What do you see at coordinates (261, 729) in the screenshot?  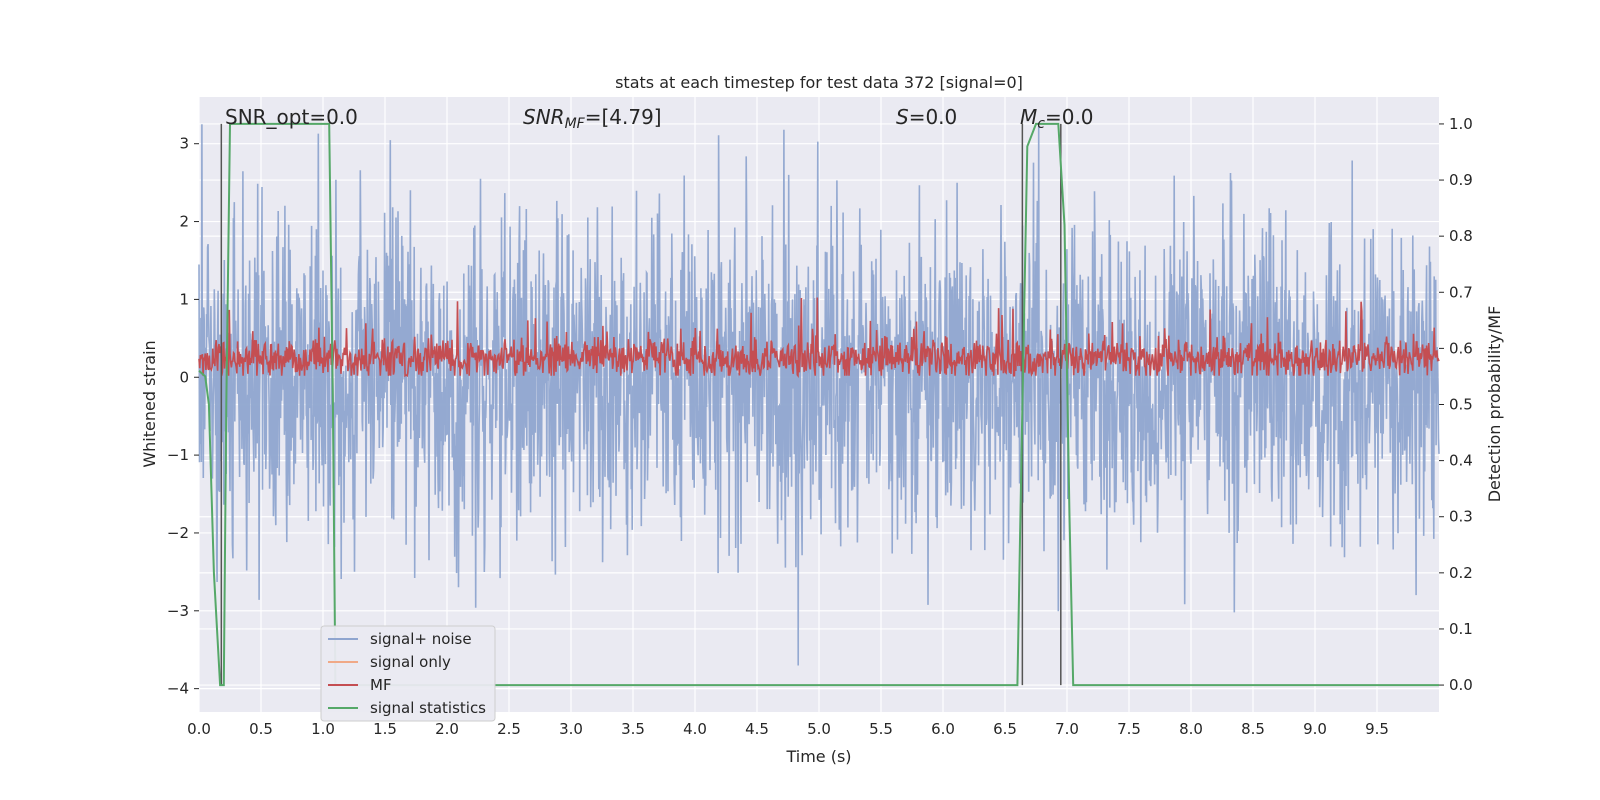 I see `x-tick-label: 0.5` at bounding box center [261, 729].